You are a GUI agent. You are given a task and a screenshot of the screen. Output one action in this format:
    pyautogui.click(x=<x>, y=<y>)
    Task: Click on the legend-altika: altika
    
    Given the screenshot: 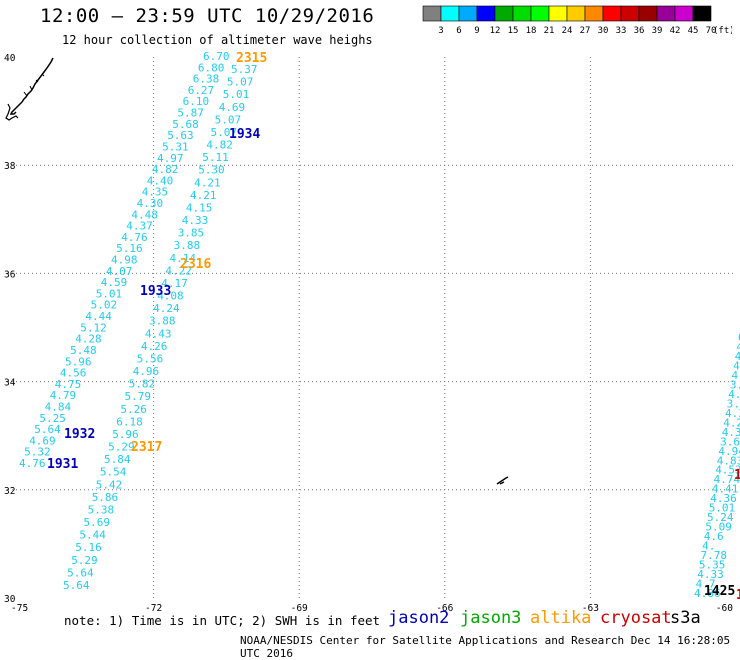 What is the action you would take?
    pyautogui.click(x=560, y=618)
    